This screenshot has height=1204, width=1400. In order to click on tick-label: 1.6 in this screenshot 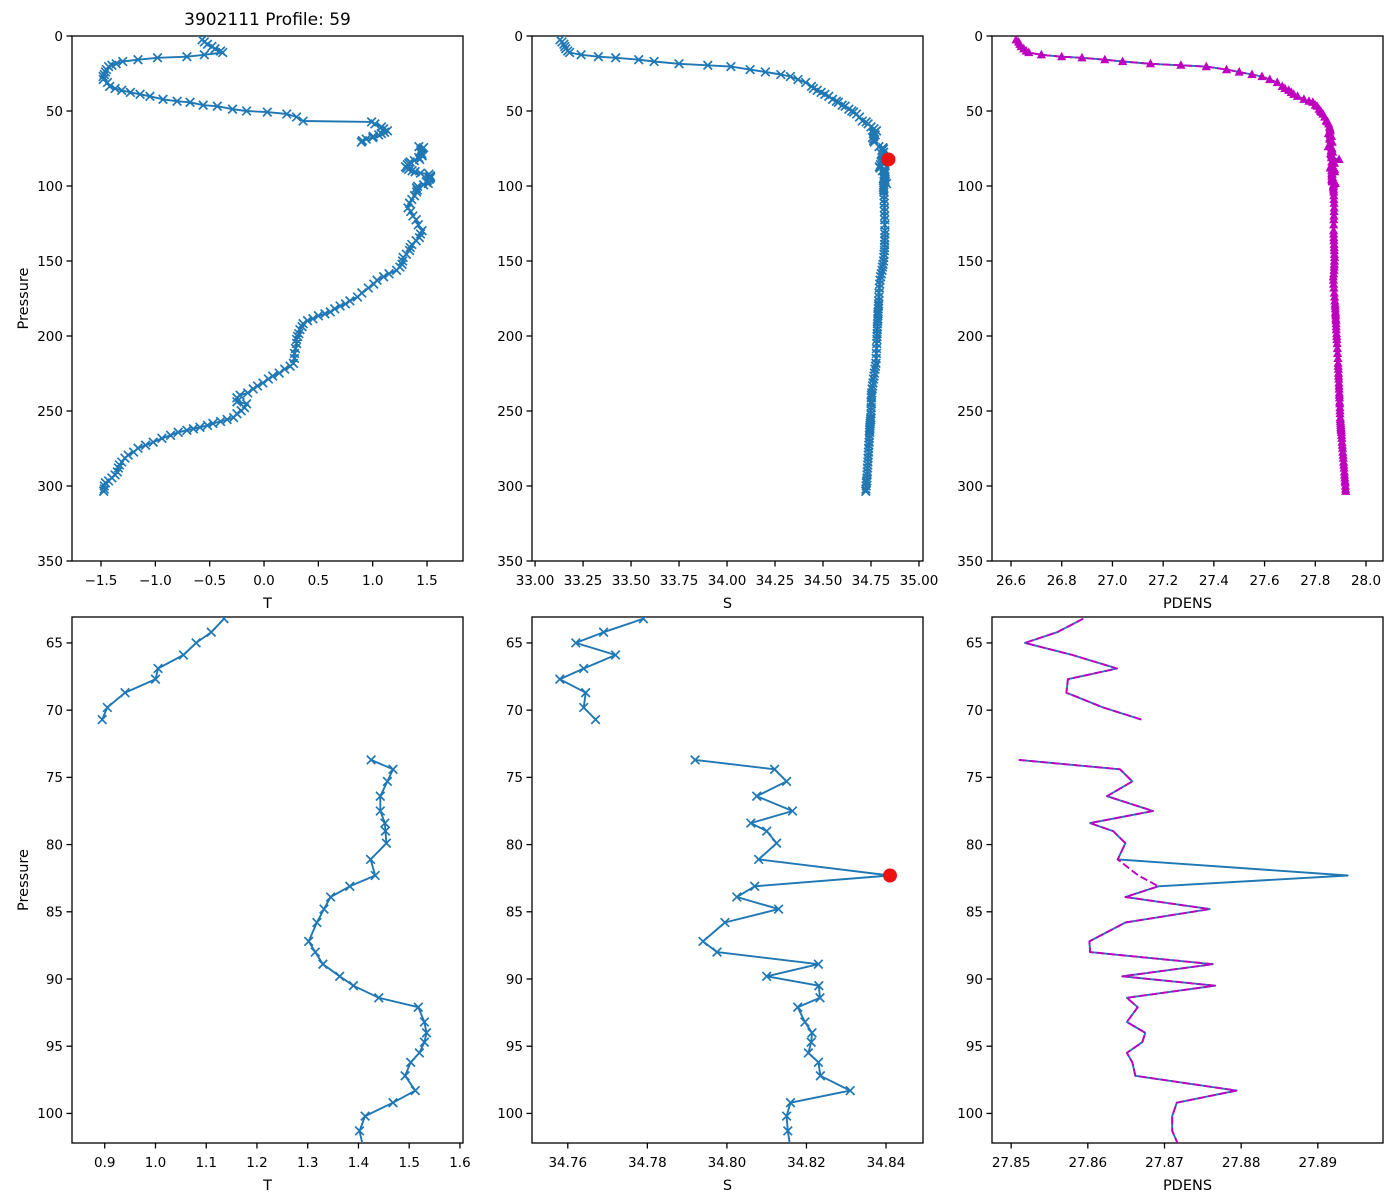, I will do `click(459, 1163)`.